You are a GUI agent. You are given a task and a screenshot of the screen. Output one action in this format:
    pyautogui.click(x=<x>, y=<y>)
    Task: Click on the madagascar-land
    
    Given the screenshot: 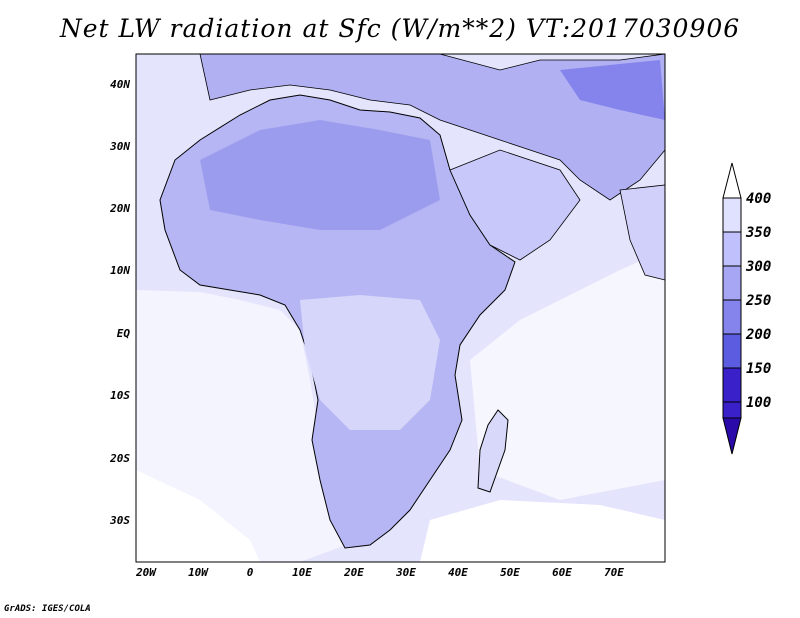 What is the action you would take?
    pyautogui.click(x=493, y=451)
    